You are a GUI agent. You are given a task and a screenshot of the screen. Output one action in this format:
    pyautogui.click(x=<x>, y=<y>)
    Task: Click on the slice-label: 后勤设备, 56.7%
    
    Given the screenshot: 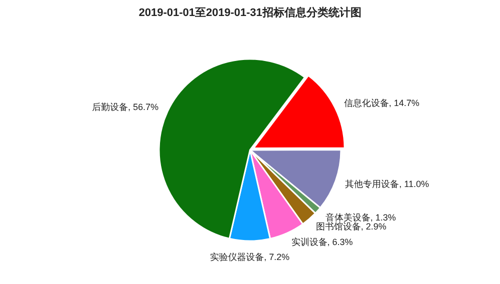 What is the action you would take?
    pyautogui.click(x=125, y=107)
    